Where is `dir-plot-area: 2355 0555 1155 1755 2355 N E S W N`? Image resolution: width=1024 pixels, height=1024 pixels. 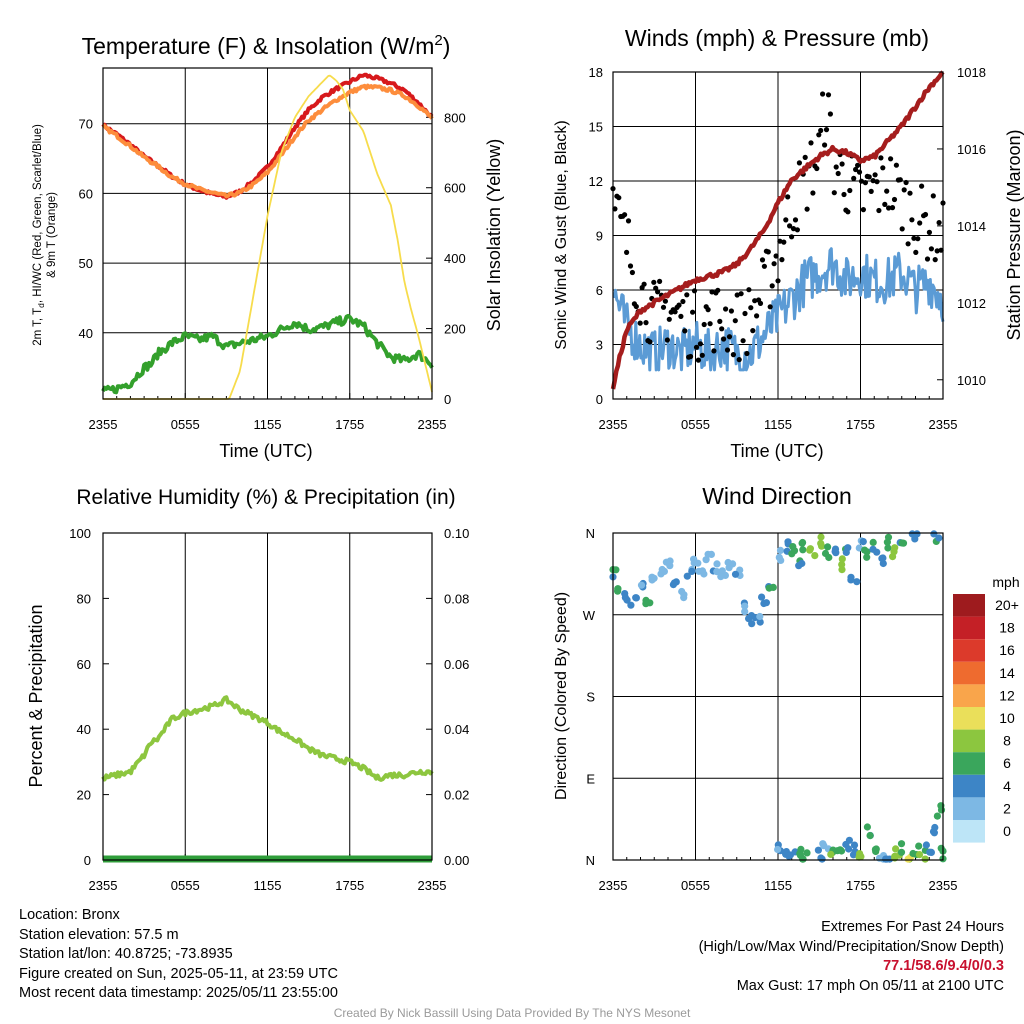
dir-plot-area: 2355 0555 1155 1755 2355 N E S W N is located at coordinates (770, 709).